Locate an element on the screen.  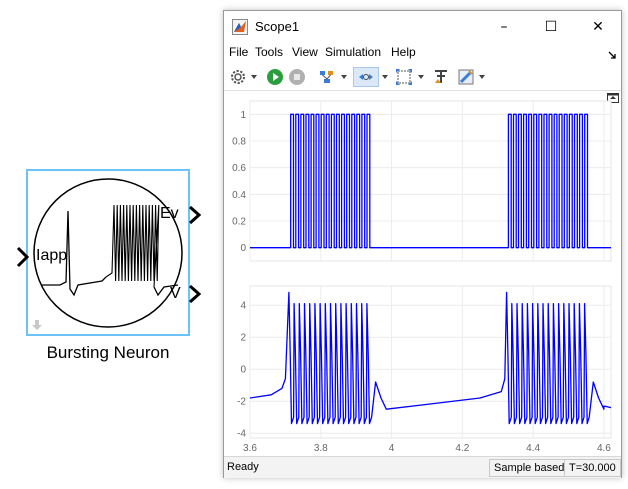
menu-file: File is located at coordinates (239, 52).